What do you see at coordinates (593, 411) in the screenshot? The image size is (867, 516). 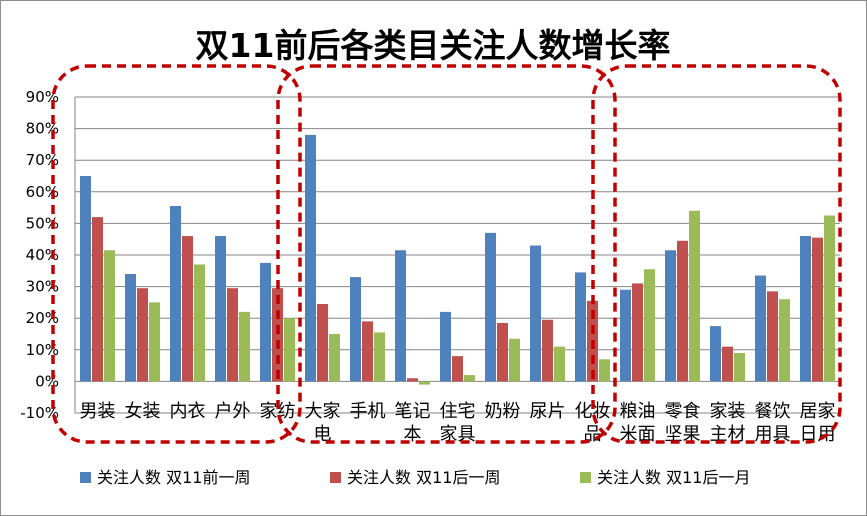 I see `x-tick-label: 化妆` at bounding box center [593, 411].